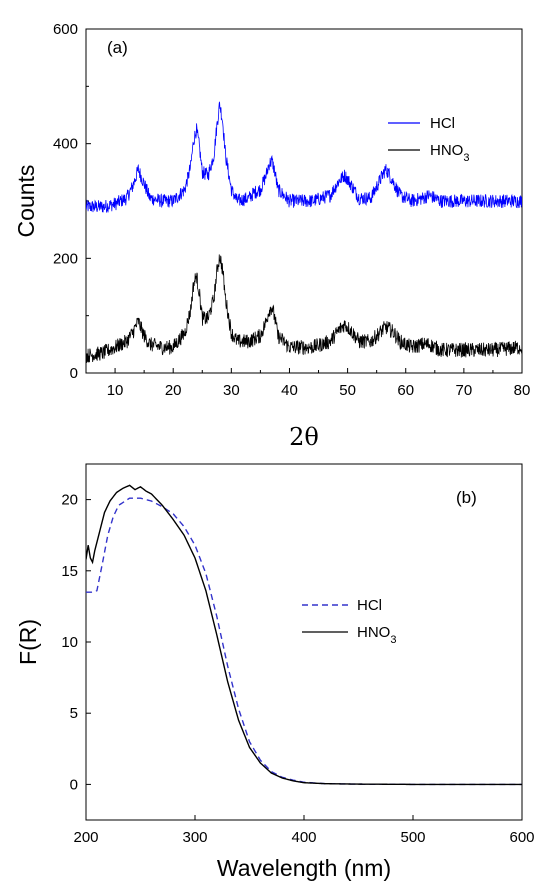  I want to click on y-tick-label: 10, so click(69, 642).